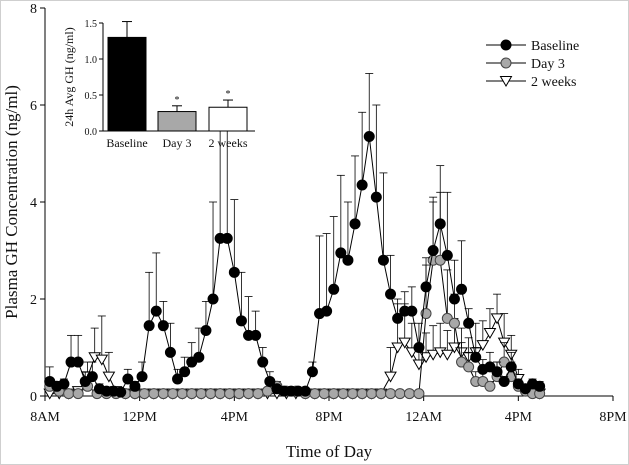 This screenshot has width=629, height=465. I want to click on legend-label: Day 3, so click(548, 64).